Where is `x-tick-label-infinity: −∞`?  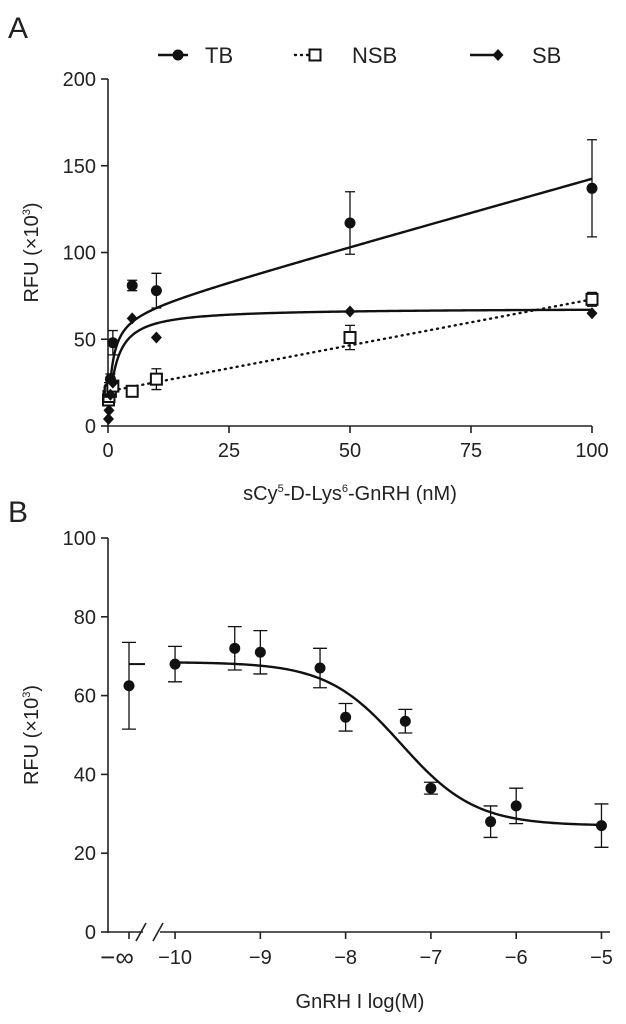 x-tick-label-infinity: −∞ is located at coordinates (117, 957).